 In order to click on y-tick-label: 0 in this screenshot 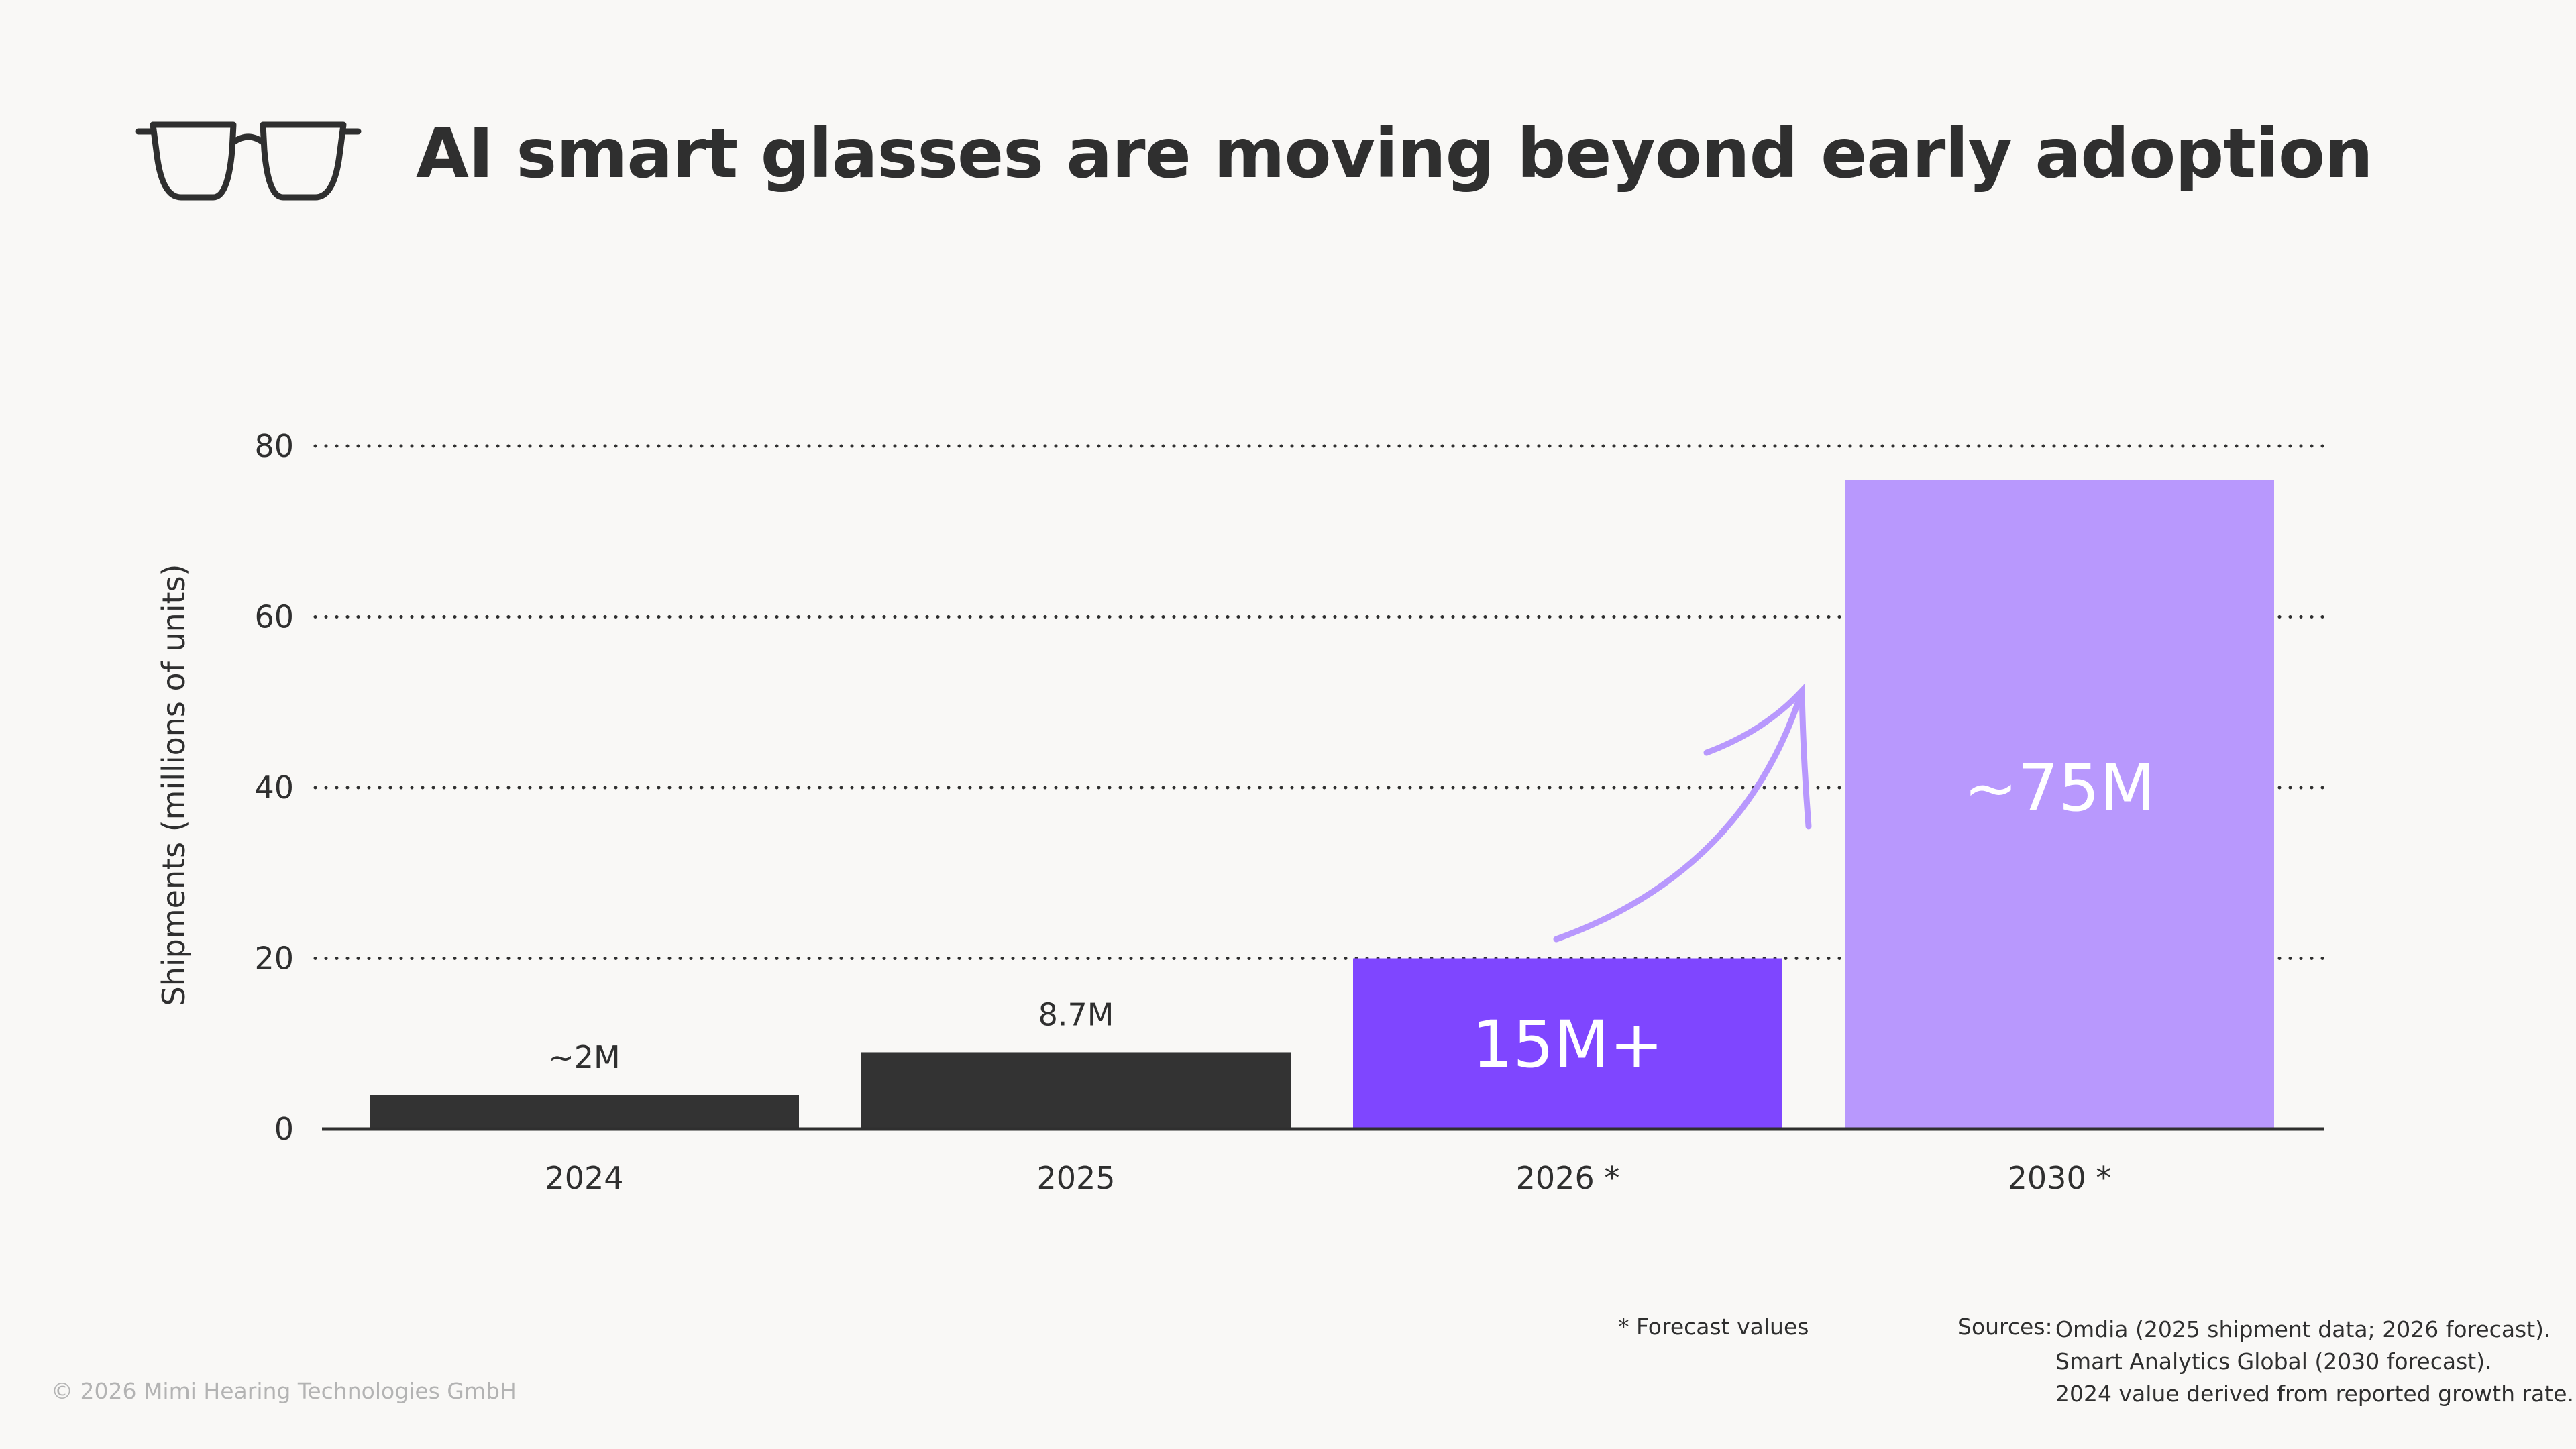, I will do `click(284, 1129)`.